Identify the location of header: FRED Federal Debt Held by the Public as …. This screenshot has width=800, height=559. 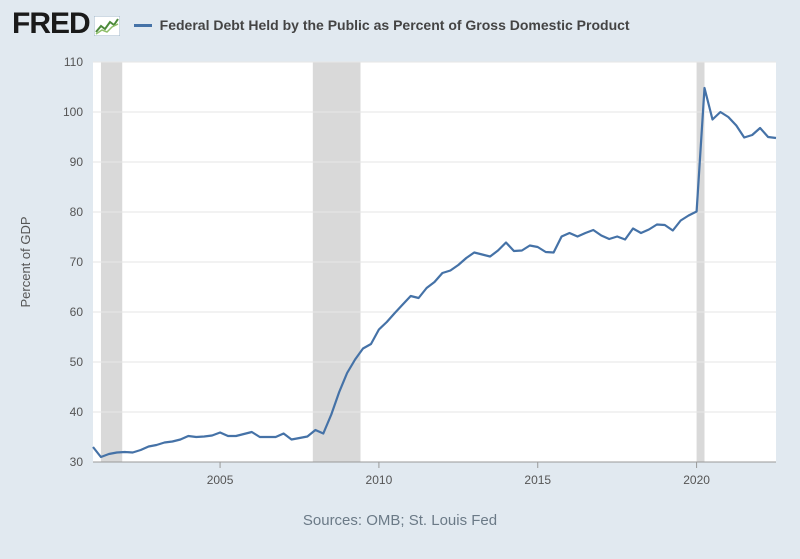
(321, 23).